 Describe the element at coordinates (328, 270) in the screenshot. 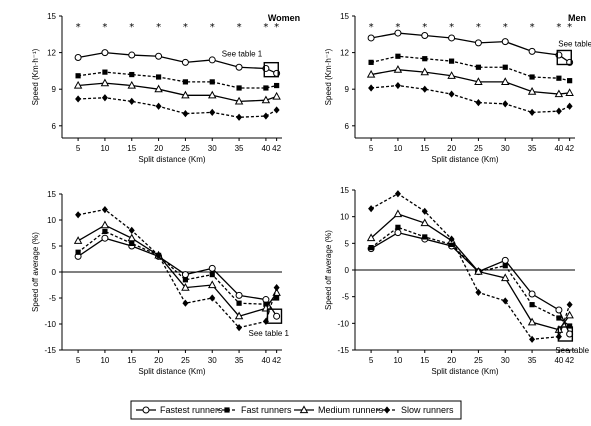

I see `y-axis-label: Speed off average (%)` at that location.